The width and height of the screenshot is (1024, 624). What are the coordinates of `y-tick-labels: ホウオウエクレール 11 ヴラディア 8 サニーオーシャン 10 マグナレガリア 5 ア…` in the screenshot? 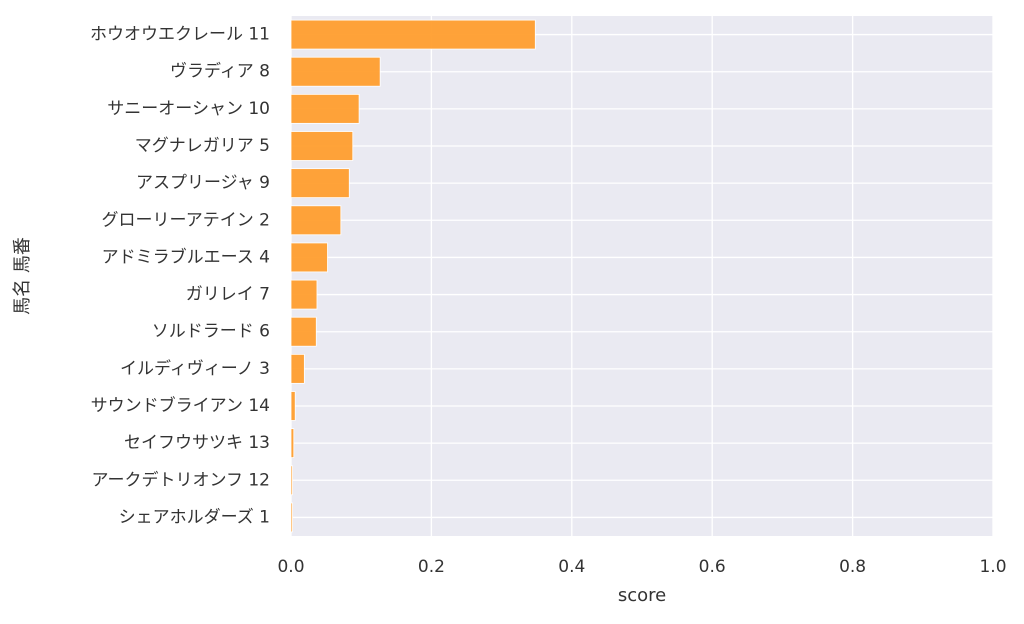 It's located at (180, 276).